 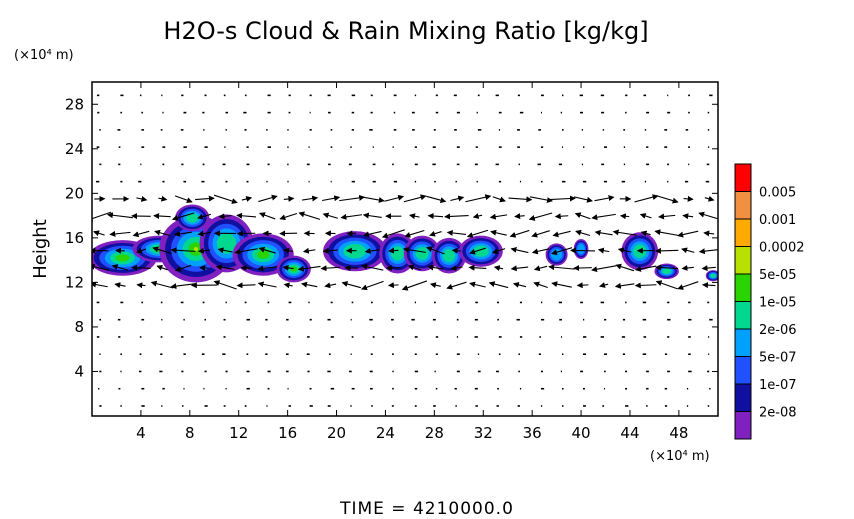 I want to click on legend-label: 0.0002, so click(x=782, y=248).